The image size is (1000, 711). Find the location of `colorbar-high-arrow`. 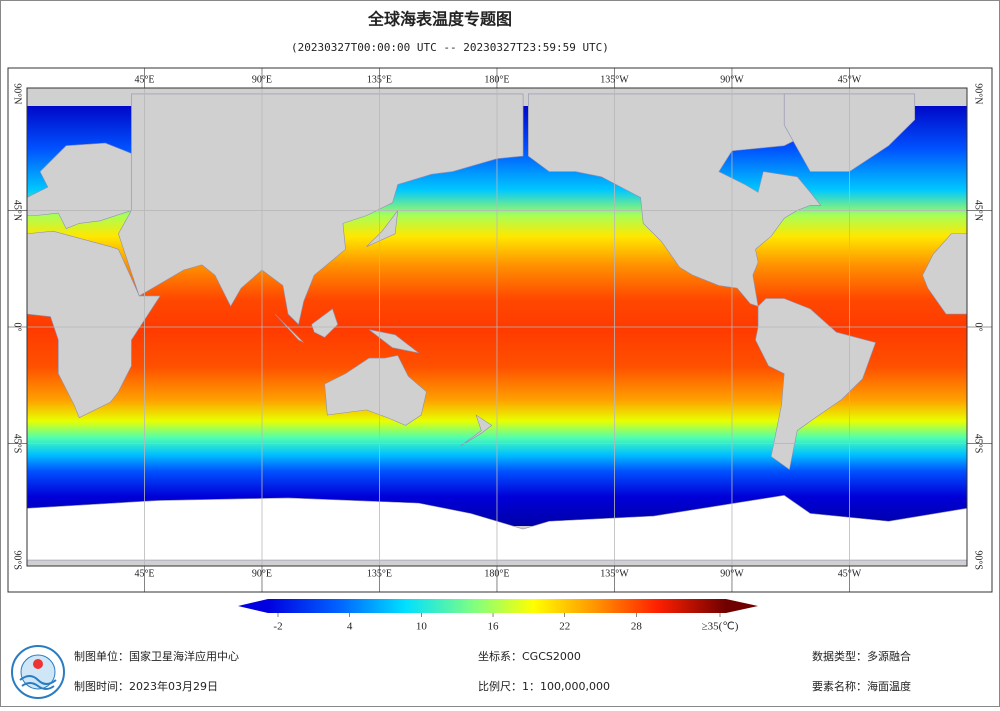

colorbar-high-arrow is located at coordinates (742, 606).